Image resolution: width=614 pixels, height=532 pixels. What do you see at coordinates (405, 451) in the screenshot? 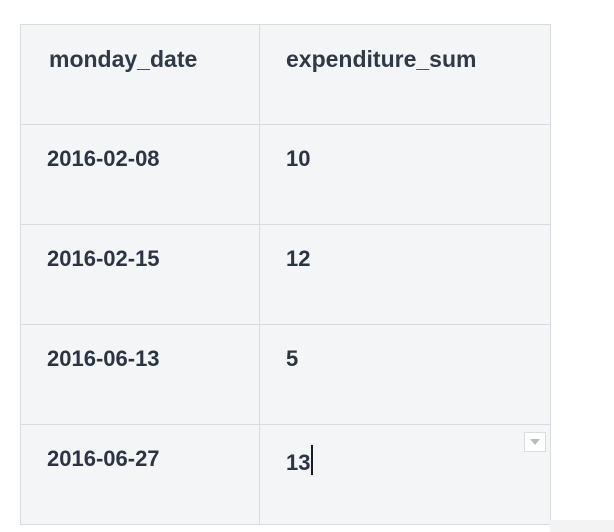
I see `cell-editor: 13` at bounding box center [405, 451].